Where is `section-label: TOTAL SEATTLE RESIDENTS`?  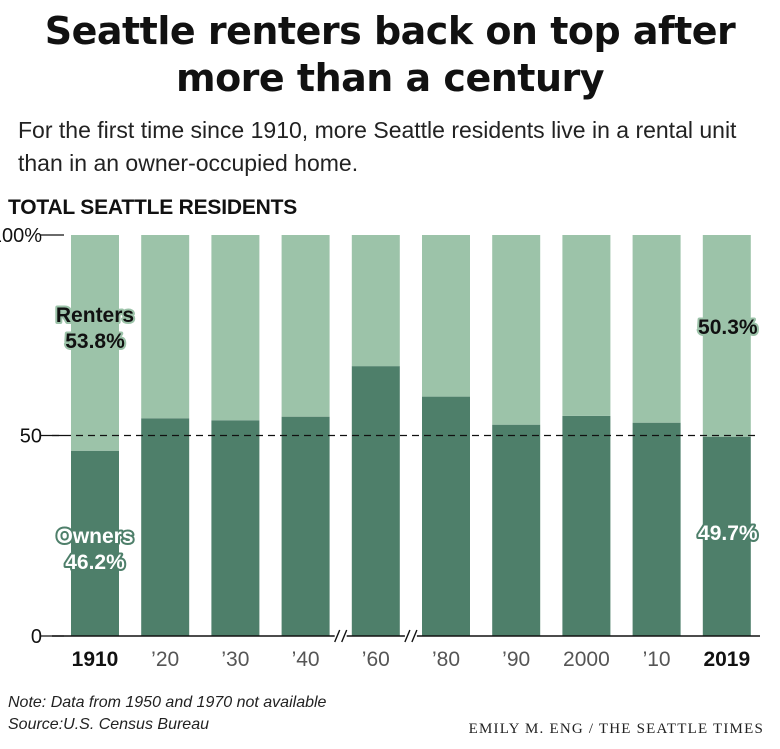 section-label: TOTAL SEATTLE RESIDENTS is located at coordinates (153, 207).